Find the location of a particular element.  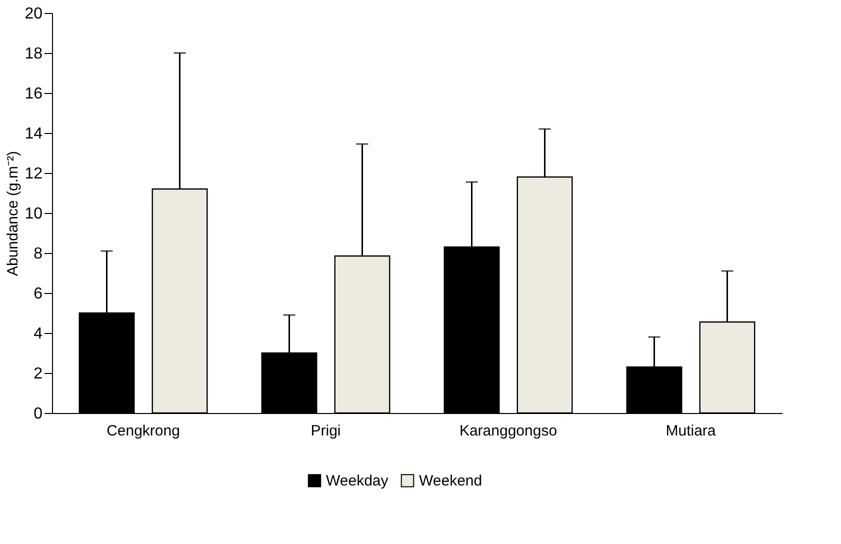

y-tick-label: 0 is located at coordinates (38, 414).